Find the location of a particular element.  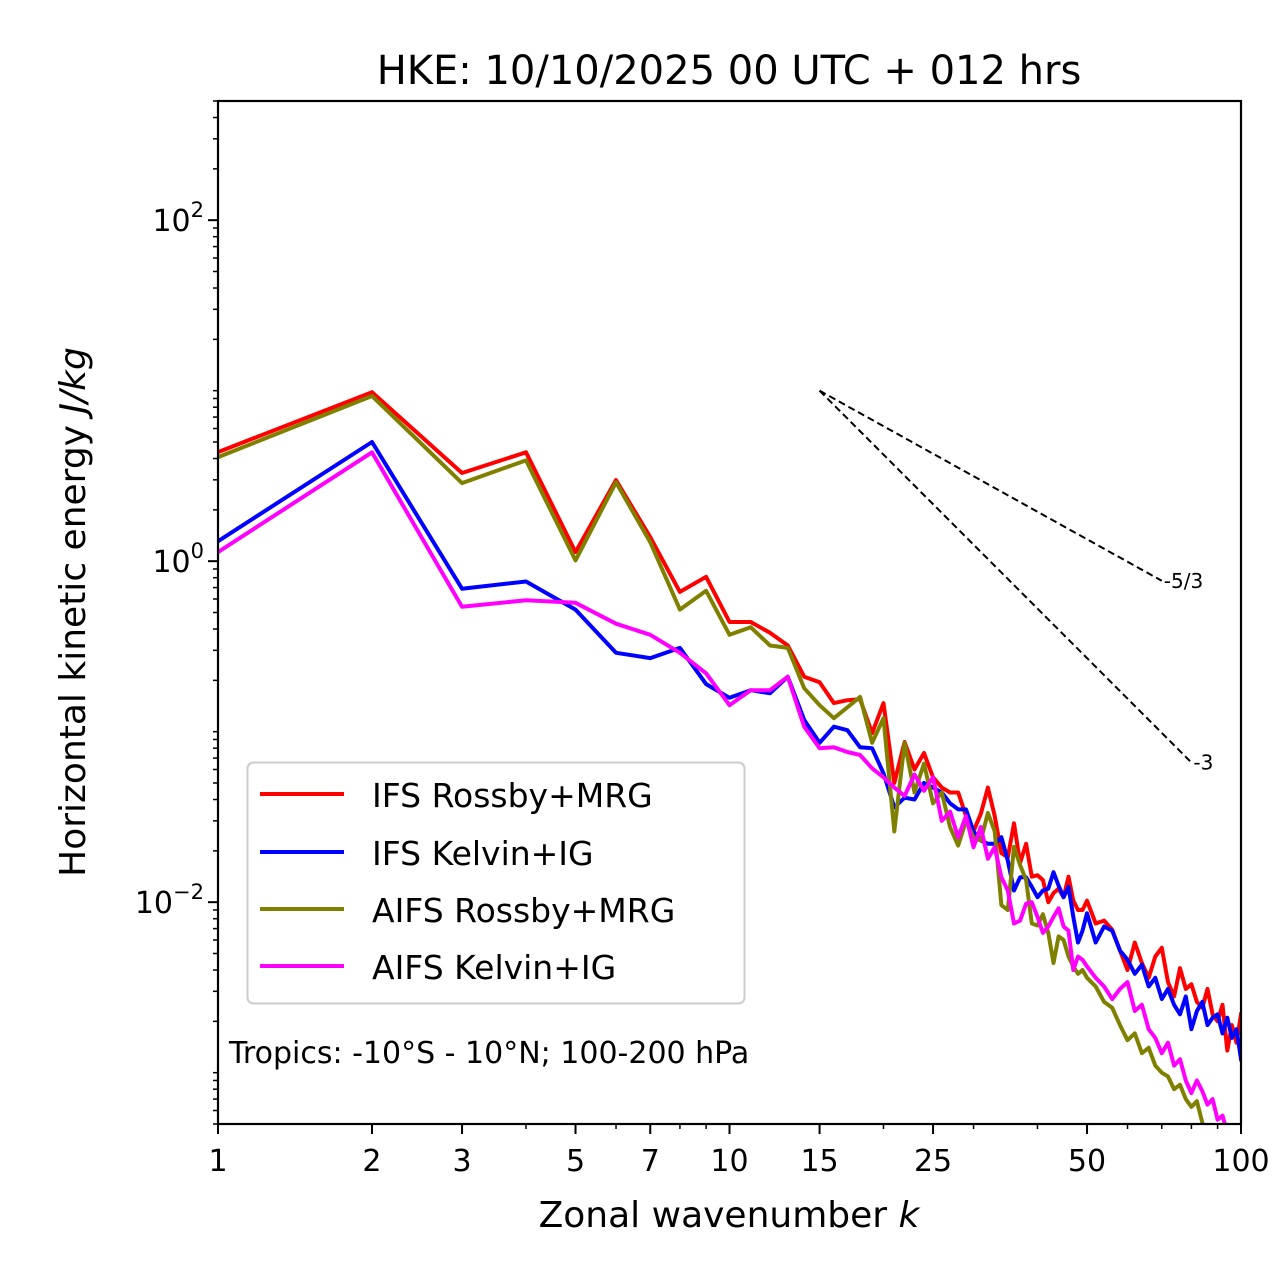

x-tick-label: 100 is located at coordinates (1240, 1161).